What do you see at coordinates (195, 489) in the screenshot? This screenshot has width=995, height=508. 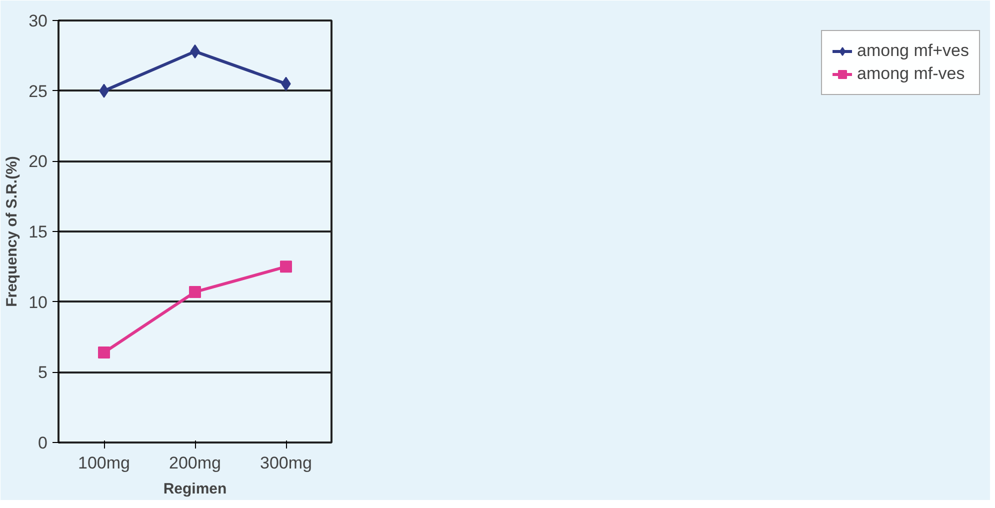 I see `x-axis-title: Regimen` at bounding box center [195, 489].